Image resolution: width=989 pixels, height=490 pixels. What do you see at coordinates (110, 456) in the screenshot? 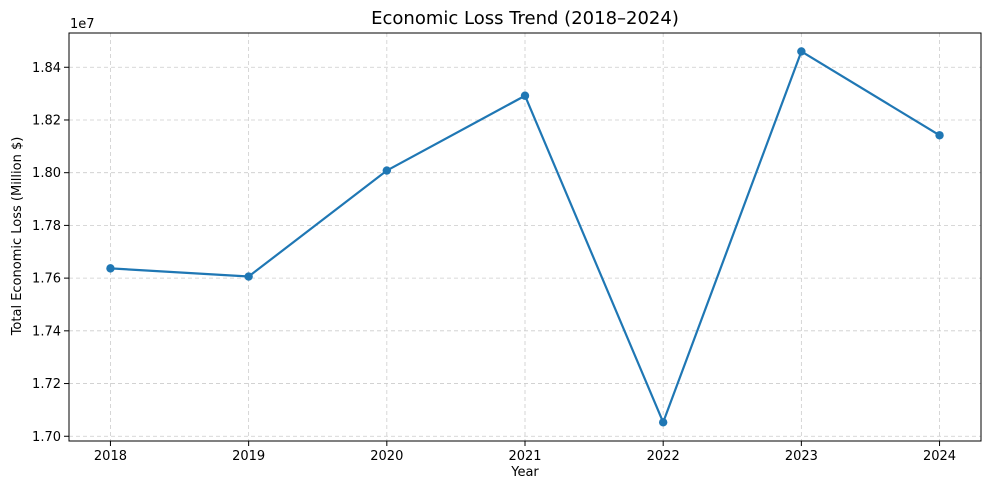
I see `x-tick-label: 2018` at bounding box center [110, 456].